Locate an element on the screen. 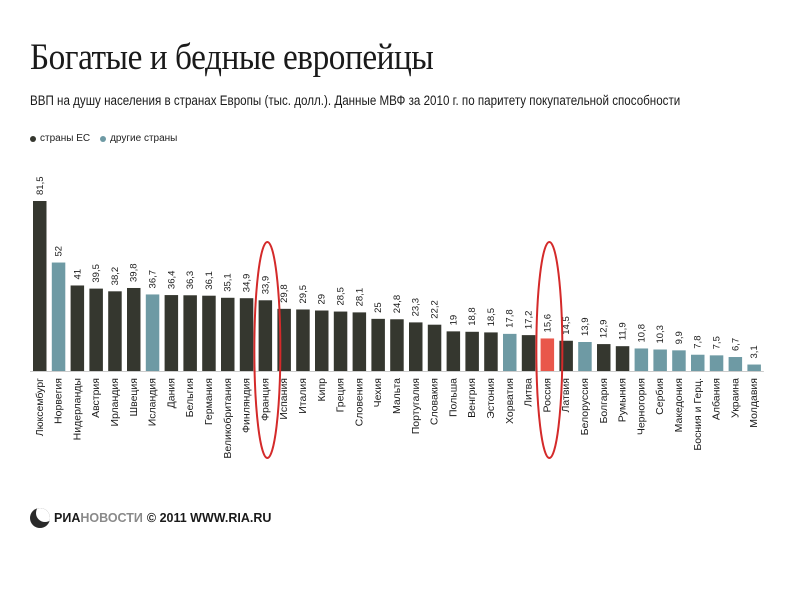  value-label-7: 36,7 is located at coordinates (153, 279).